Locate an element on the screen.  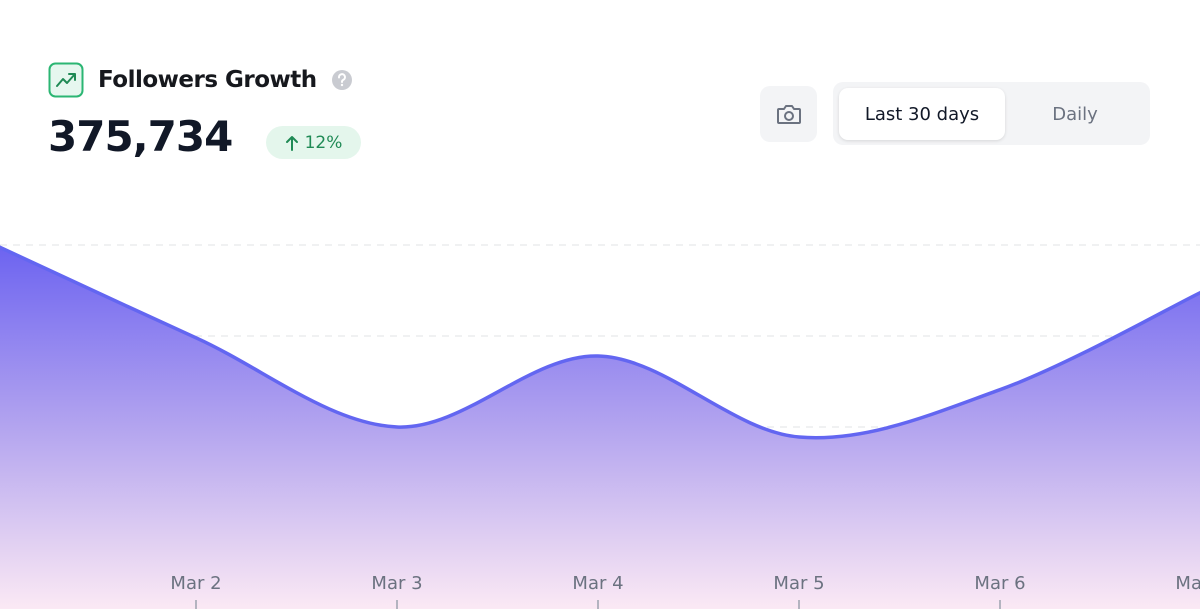
up-arrow is located at coordinates (291, 143).